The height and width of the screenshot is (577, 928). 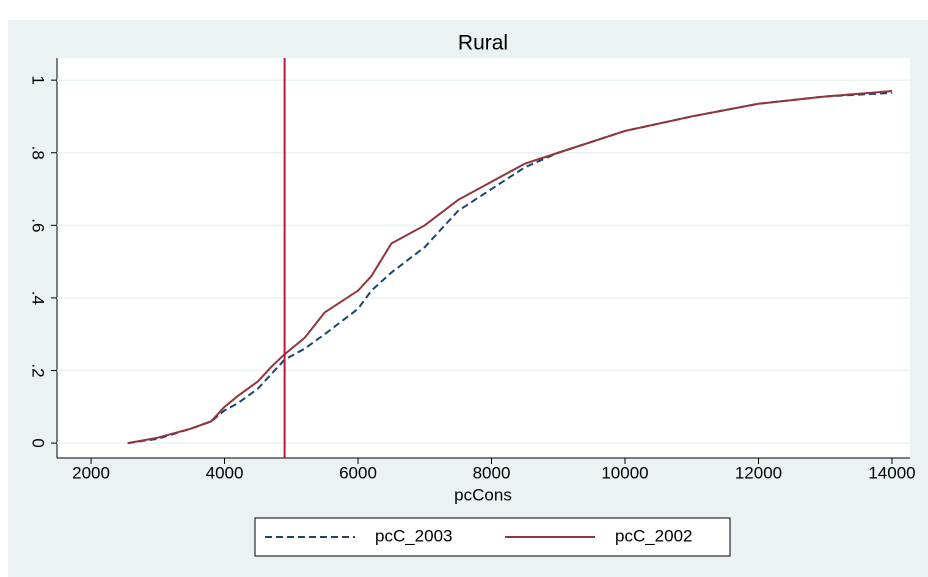 I want to click on x-tick-label: 8000, so click(x=492, y=472).